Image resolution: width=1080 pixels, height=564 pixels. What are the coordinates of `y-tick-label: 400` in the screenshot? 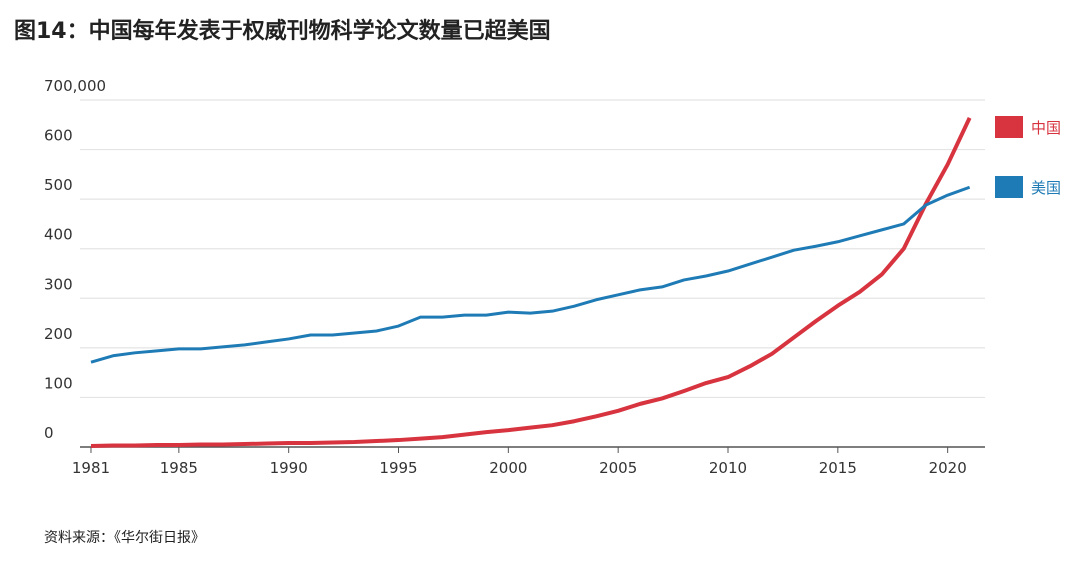 It's located at (58, 235).